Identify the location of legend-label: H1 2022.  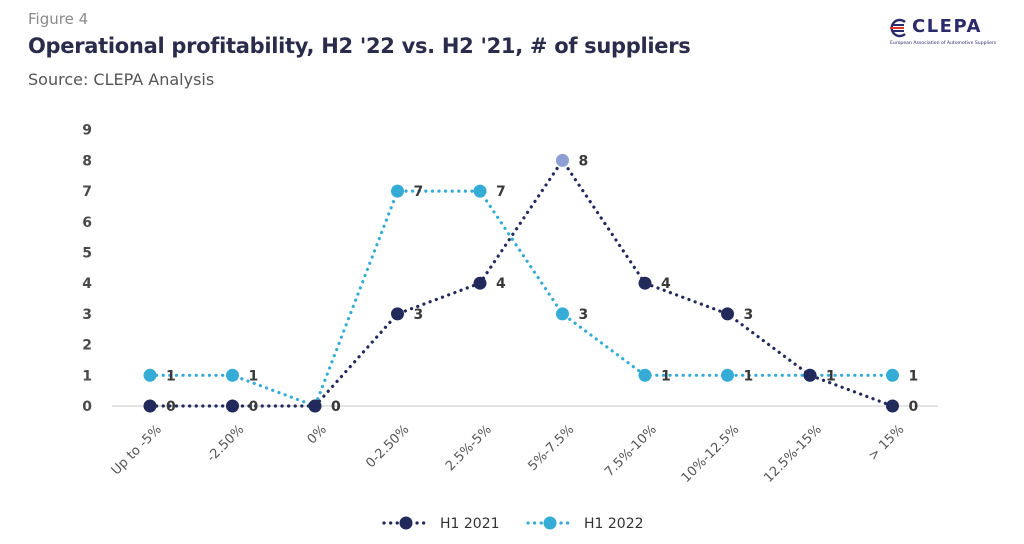
(614, 524).